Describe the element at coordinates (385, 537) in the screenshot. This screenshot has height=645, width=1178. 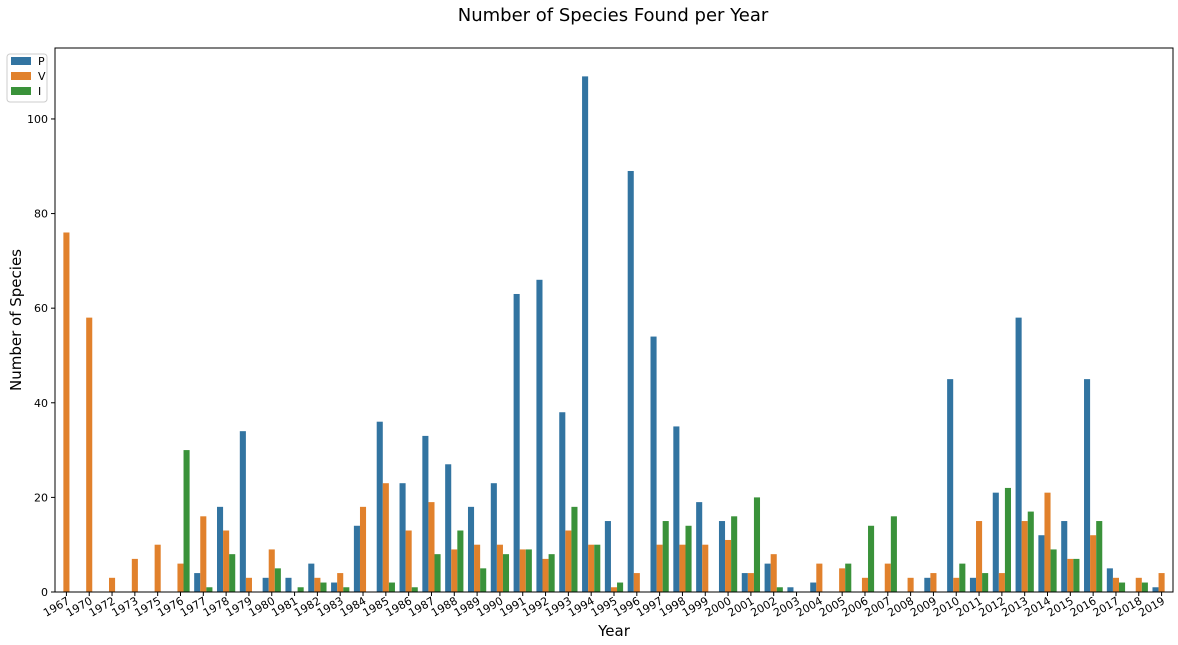
I see `bar-V-1985` at that location.